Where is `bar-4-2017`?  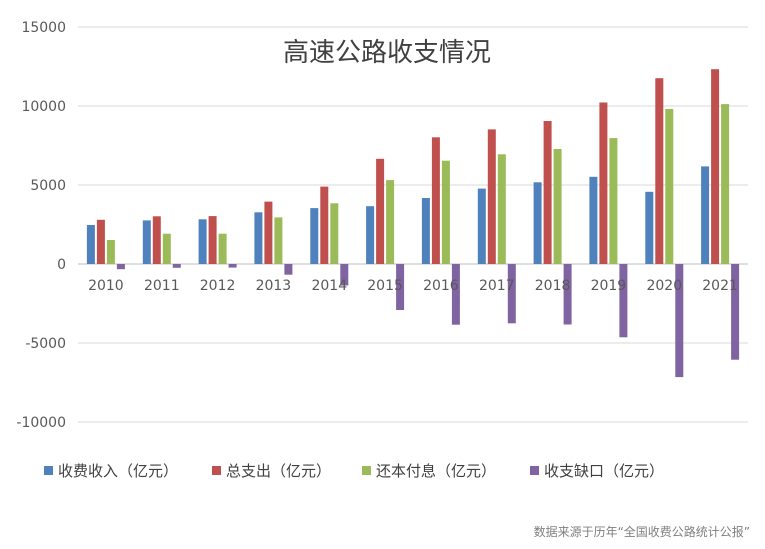 bar-4-2017 is located at coordinates (511, 294).